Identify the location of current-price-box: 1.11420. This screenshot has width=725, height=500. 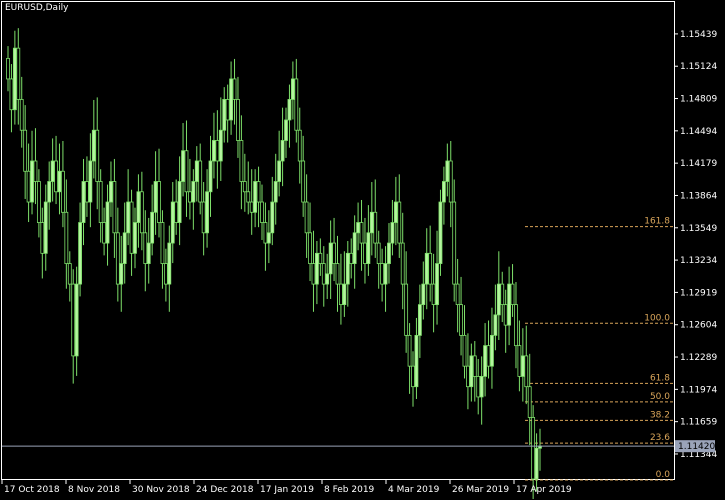
(695, 446).